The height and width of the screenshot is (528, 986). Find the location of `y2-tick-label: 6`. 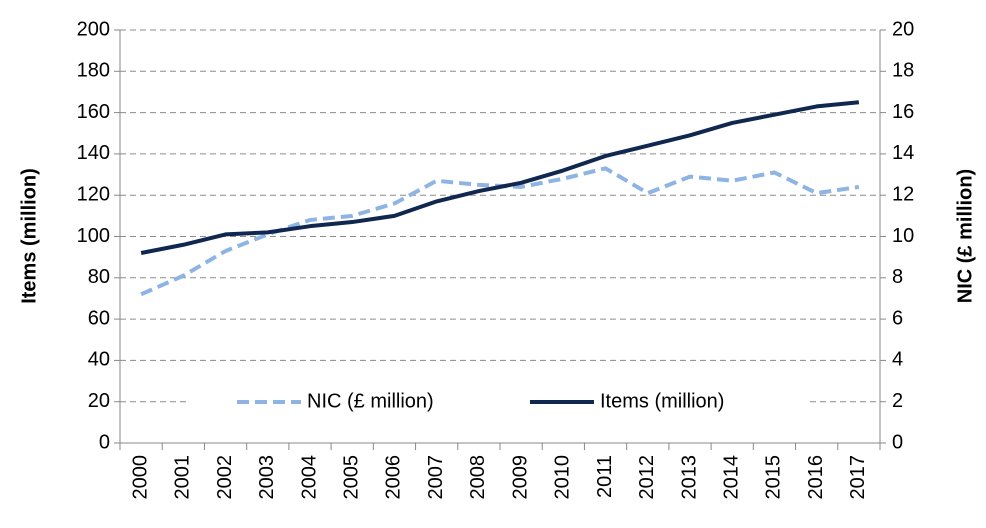

y2-tick-label: 6 is located at coordinates (897, 318).